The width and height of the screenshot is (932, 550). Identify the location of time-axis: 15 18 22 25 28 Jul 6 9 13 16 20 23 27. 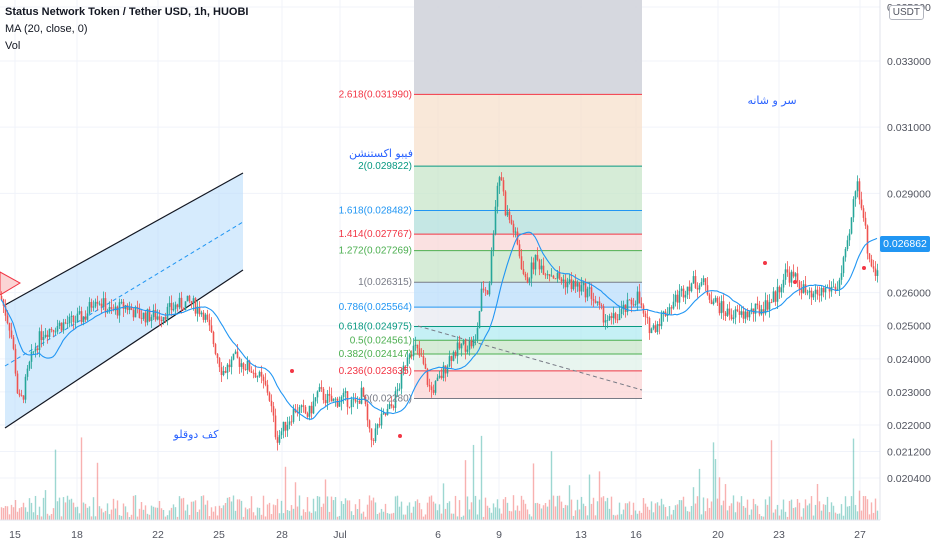
(437, 535).